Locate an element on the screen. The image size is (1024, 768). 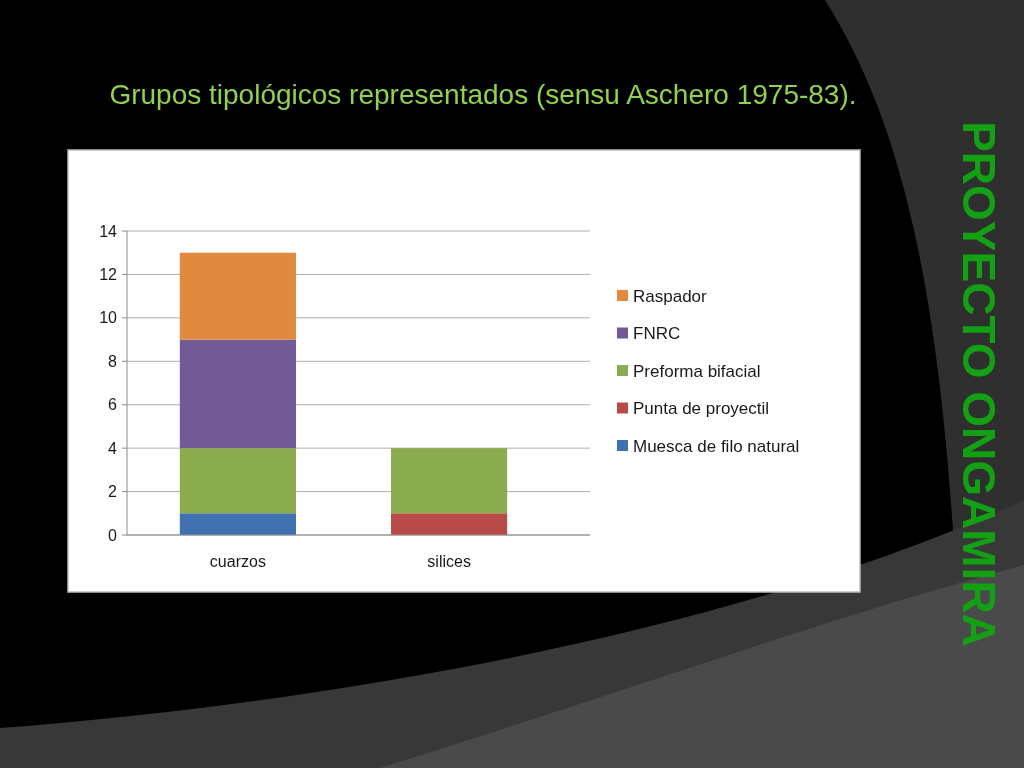
legend-label: Punta de proyectil is located at coordinates (701, 409).